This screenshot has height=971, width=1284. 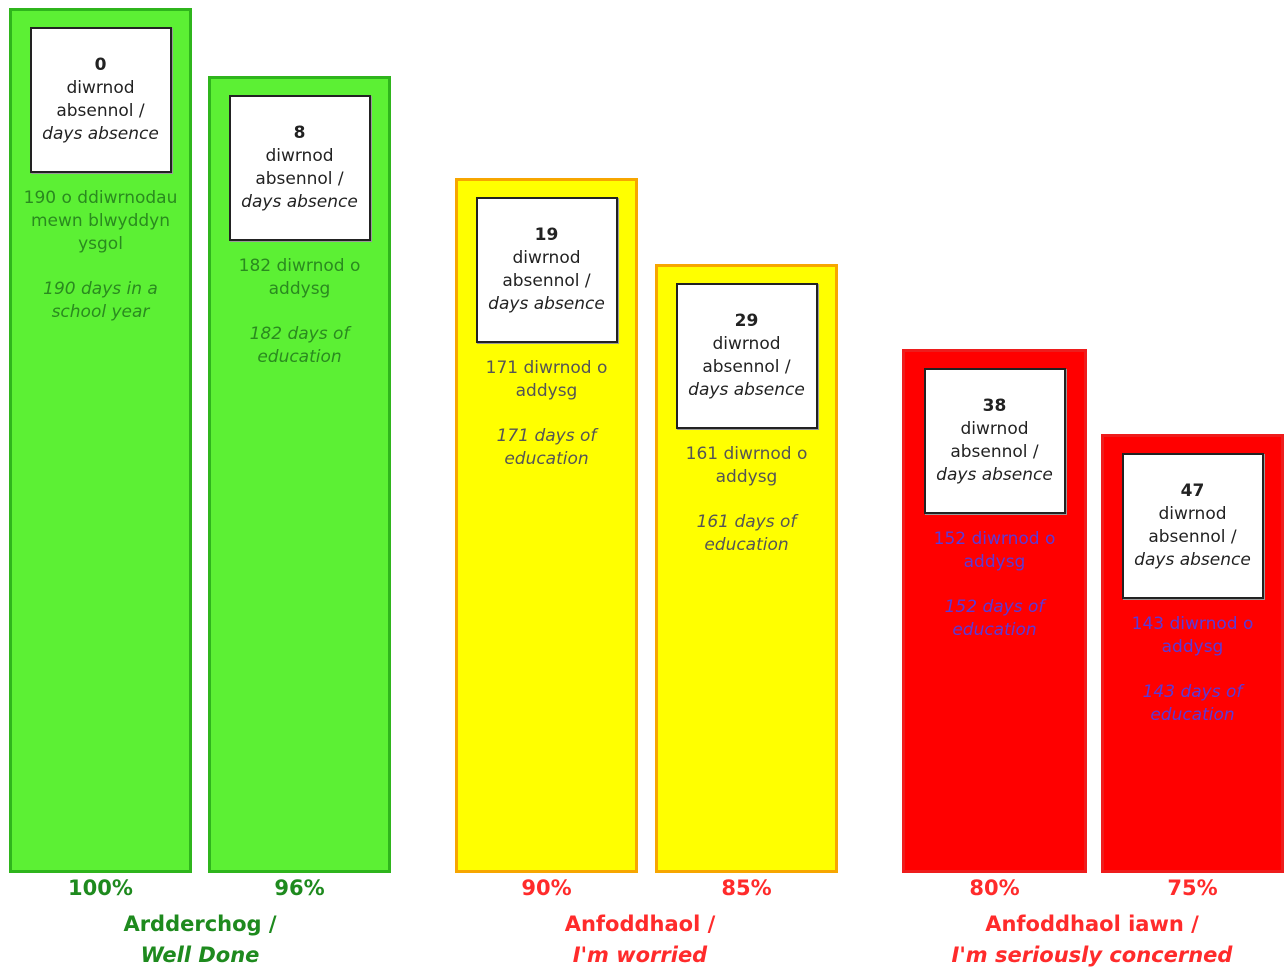 I want to click on percent-label: 90%, so click(x=546, y=888).